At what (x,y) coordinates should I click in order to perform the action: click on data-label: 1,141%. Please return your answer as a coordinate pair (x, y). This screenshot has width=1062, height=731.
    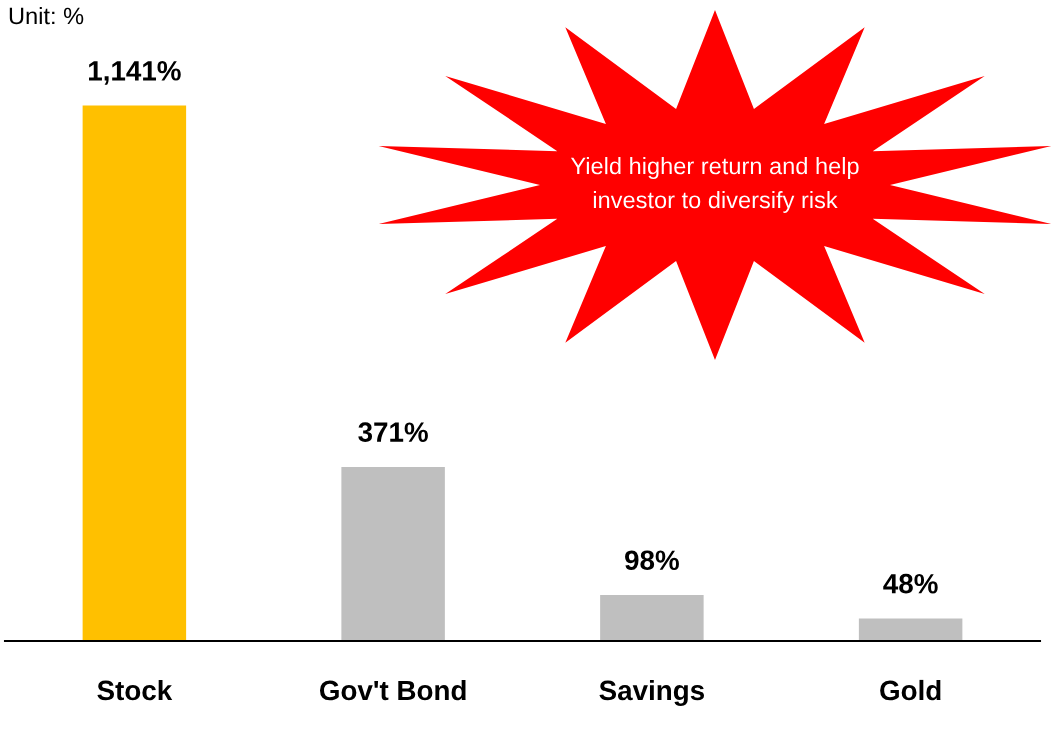
    Looking at the image, I should click on (135, 73).